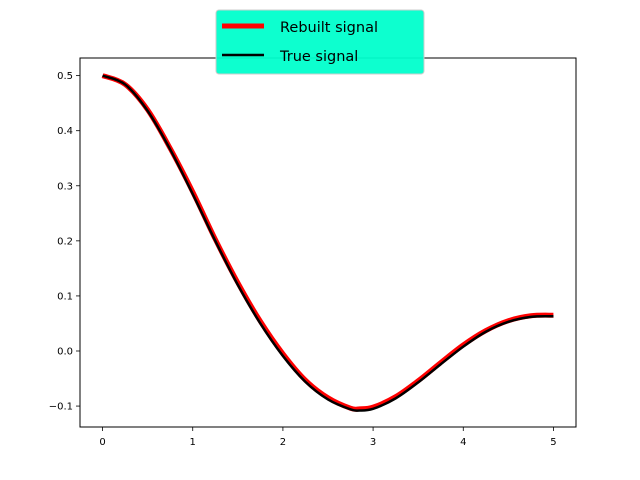 The height and width of the screenshot is (480, 640). What do you see at coordinates (61, 407) in the screenshot?
I see `y-tick-label: −0.1` at bounding box center [61, 407].